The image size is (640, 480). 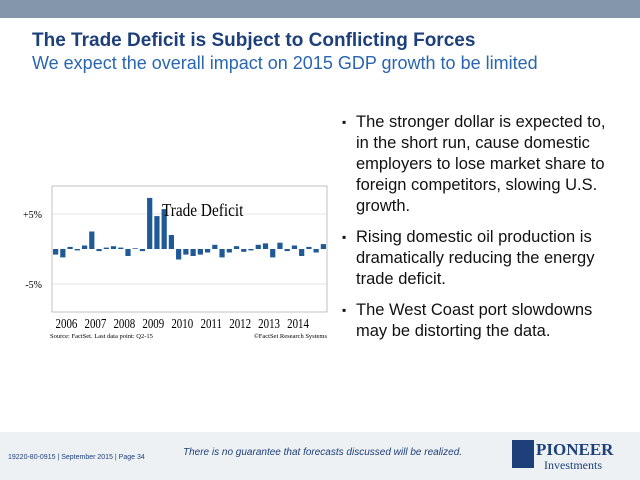 I want to click on source-note: Source: FactSet. Last data point: Q2-15, so click(x=101, y=336).